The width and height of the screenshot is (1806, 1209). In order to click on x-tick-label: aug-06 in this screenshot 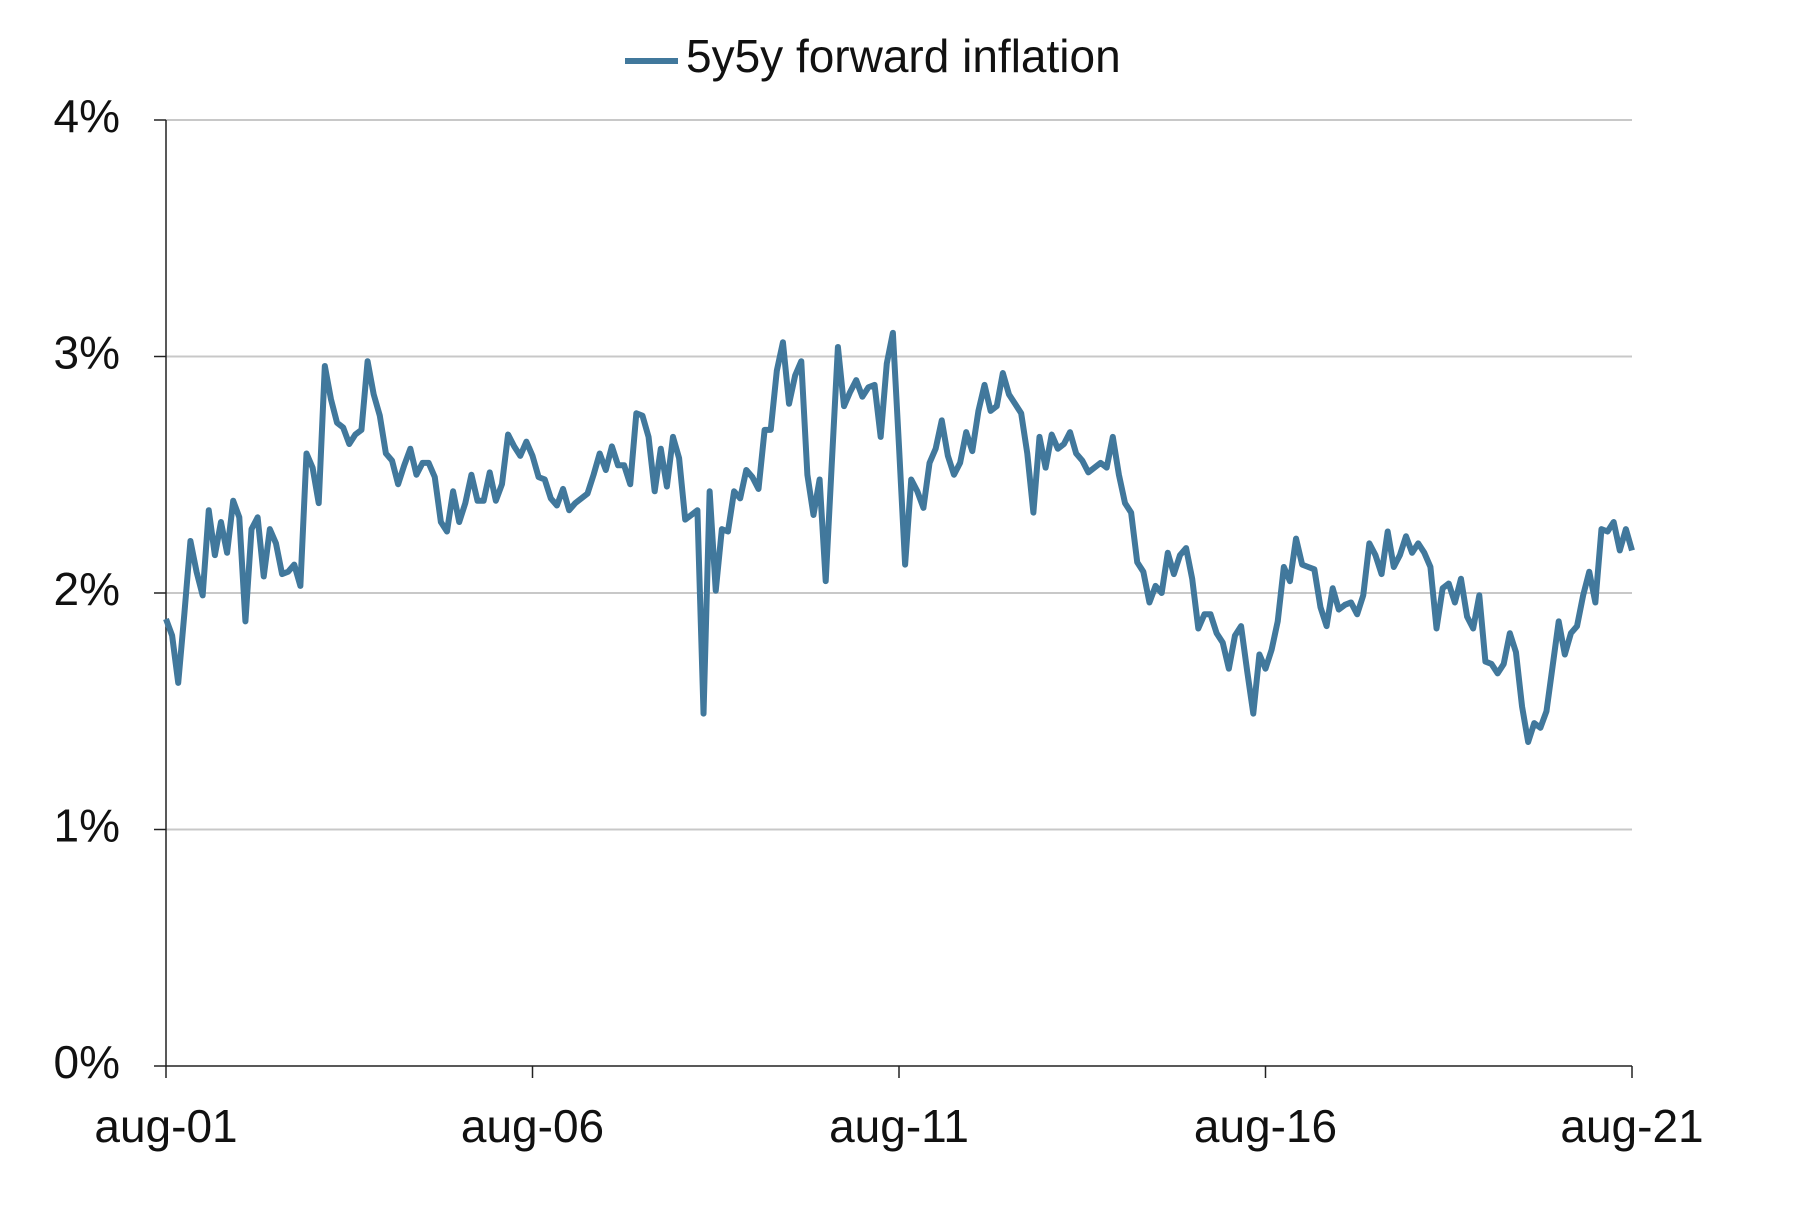, I will do `click(532, 1126)`.